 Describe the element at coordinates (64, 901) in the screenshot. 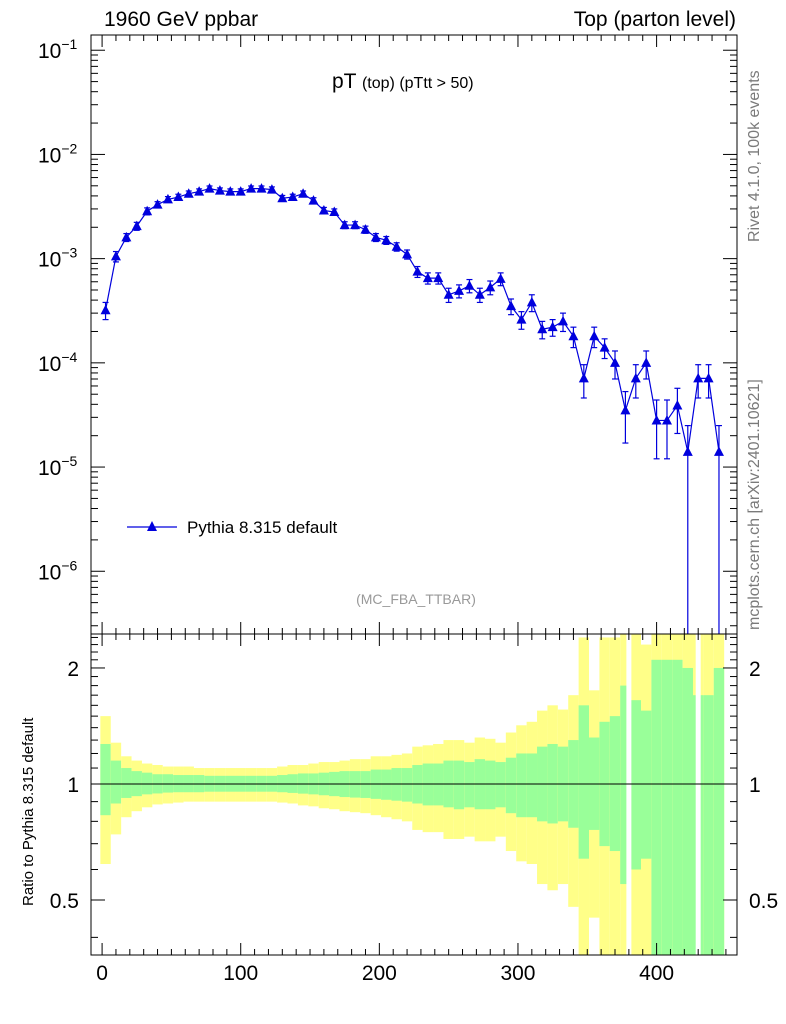

I see `ratio-y-tick-label: 0.5` at that location.